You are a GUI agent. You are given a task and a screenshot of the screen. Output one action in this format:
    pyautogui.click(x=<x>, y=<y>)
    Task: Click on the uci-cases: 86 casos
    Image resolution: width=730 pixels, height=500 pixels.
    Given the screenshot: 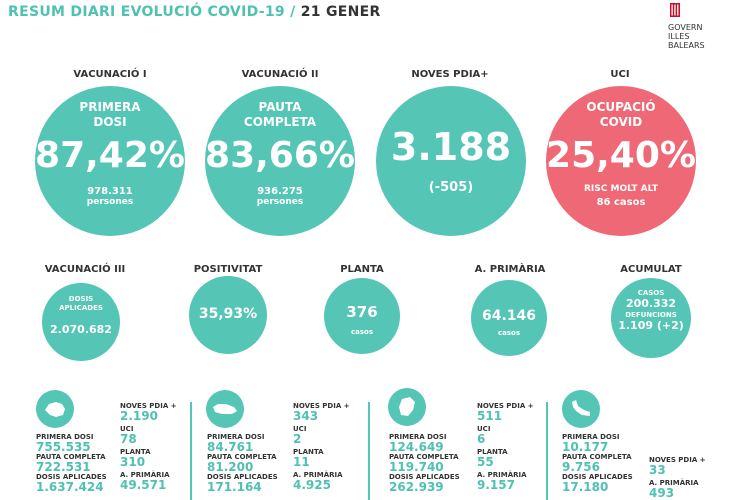 What is the action you would take?
    pyautogui.click(x=621, y=202)
    